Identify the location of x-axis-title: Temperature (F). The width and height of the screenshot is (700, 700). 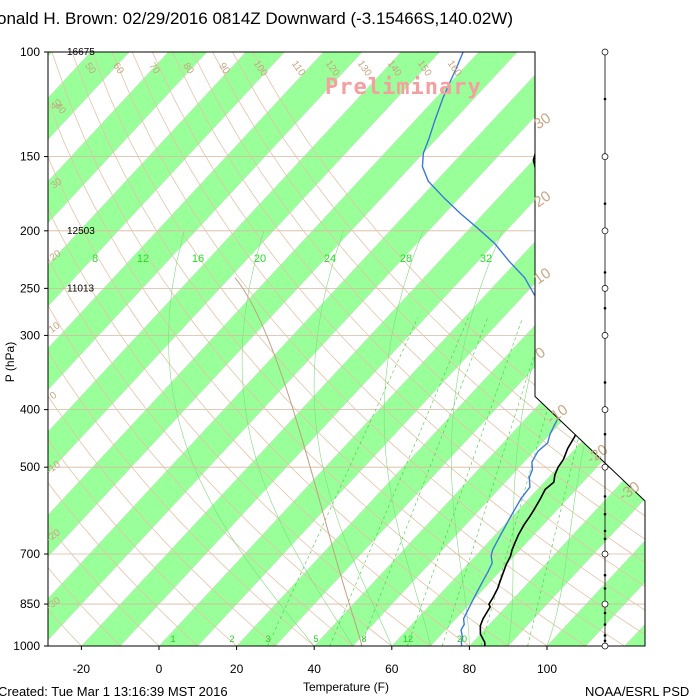
(346, 687).